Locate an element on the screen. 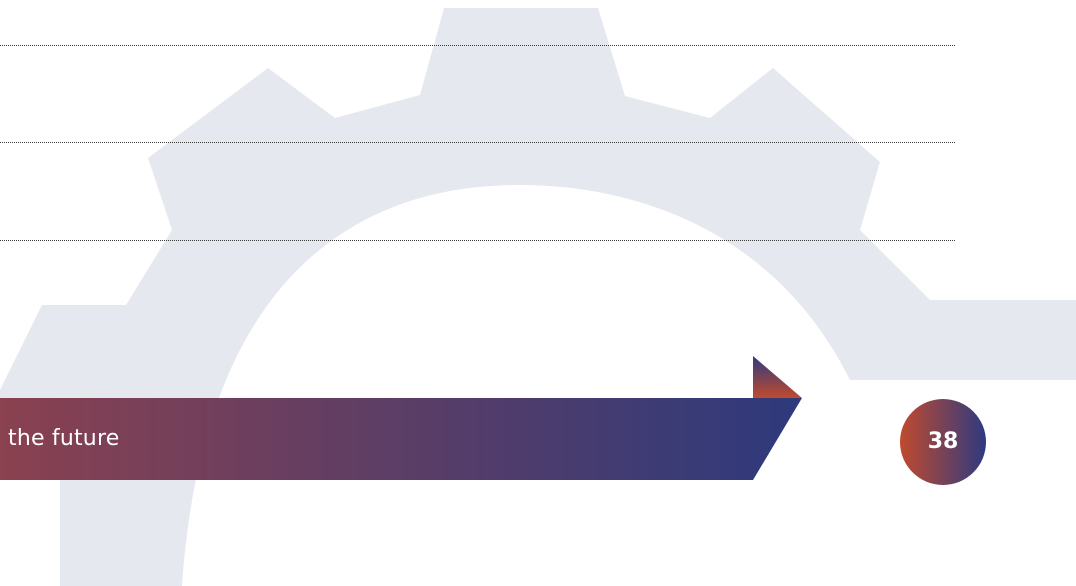 Image resolution: width=1076 pixels, height=586 pixels. page-number-badge is located at coordinates (943, 442).